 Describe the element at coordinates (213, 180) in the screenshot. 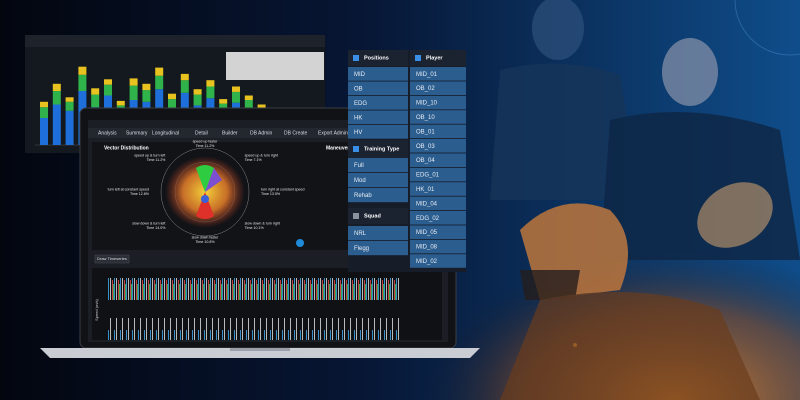

I see `wedge` at that location.